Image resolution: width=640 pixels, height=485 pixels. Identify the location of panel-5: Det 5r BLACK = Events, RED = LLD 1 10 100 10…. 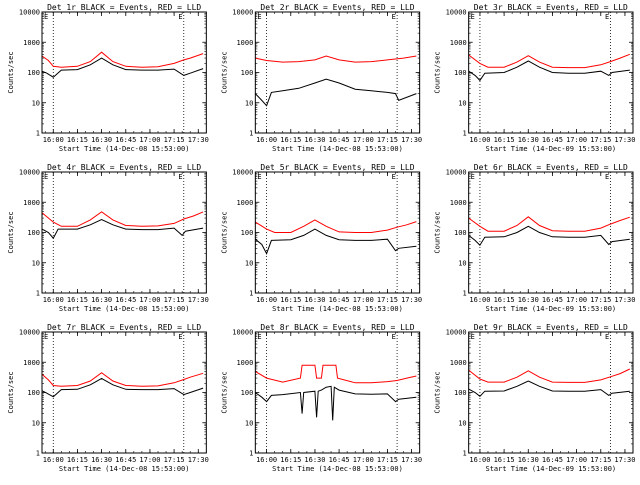
(321, 238).